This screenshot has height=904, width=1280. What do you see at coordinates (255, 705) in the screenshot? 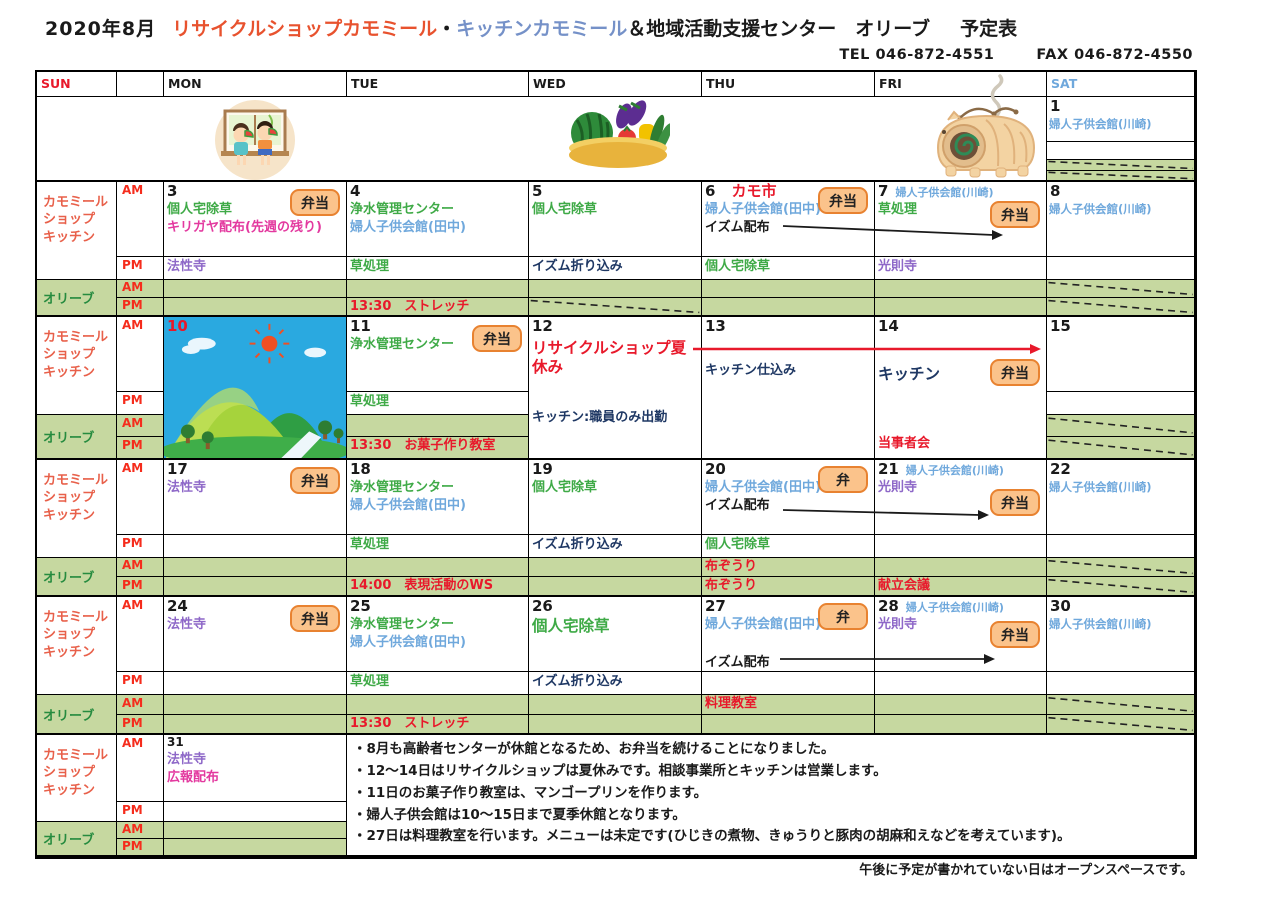
I see `cell-w5-mon-olive-am` at bounding box center [255, 705].